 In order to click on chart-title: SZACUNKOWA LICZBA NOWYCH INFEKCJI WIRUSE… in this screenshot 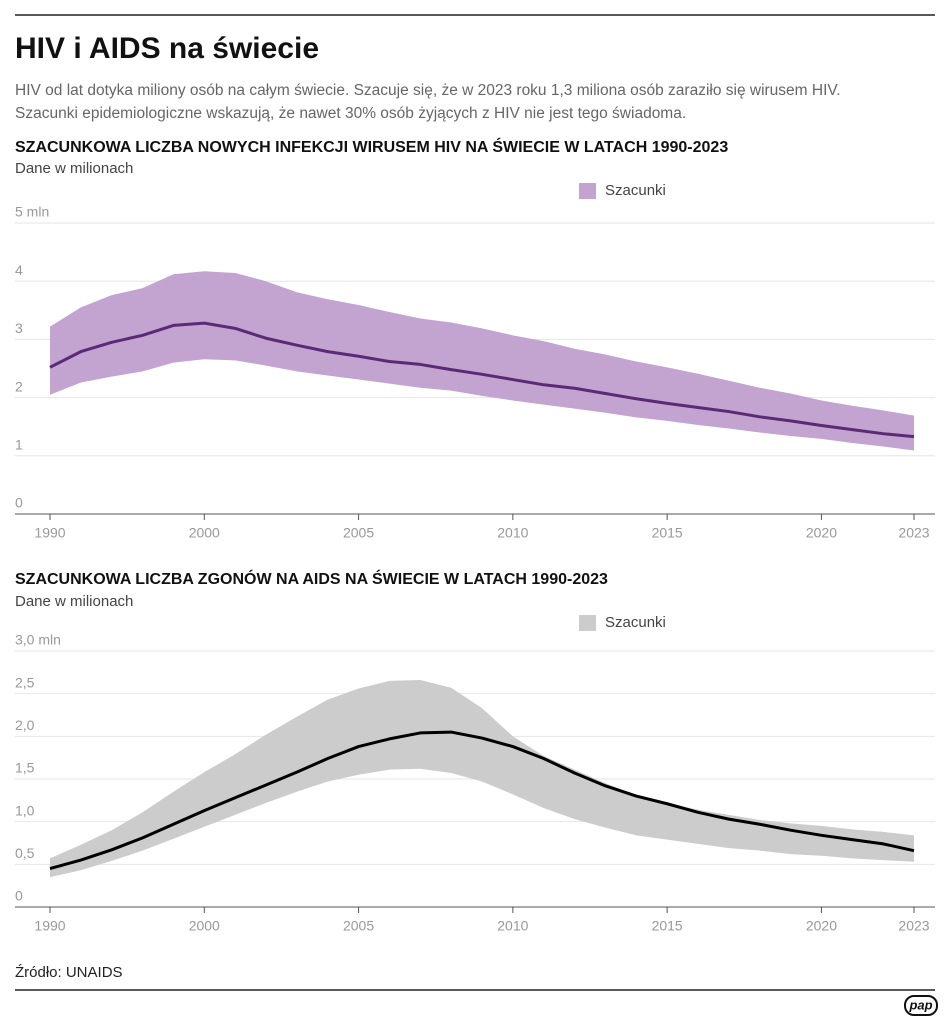, I will do `click(371, 146)`.